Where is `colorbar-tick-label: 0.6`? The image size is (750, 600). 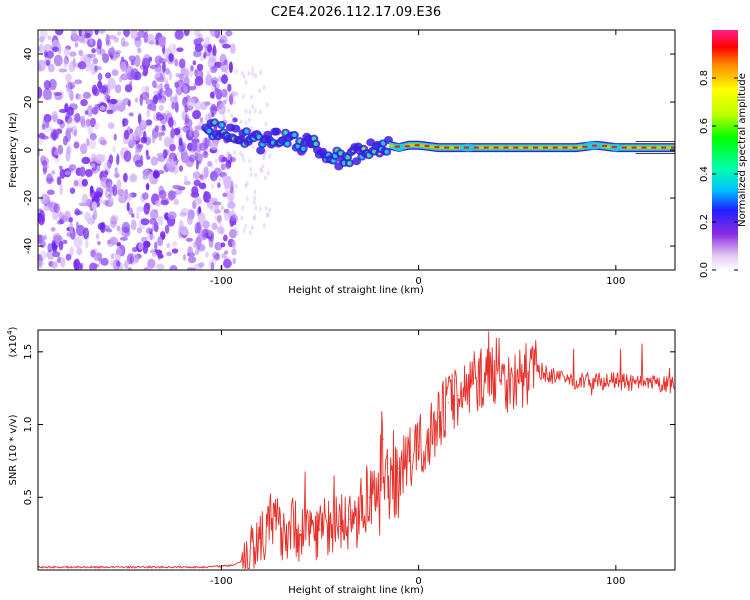 colorbar-tick-label: 0.6 is located at coordinates (704, 126).